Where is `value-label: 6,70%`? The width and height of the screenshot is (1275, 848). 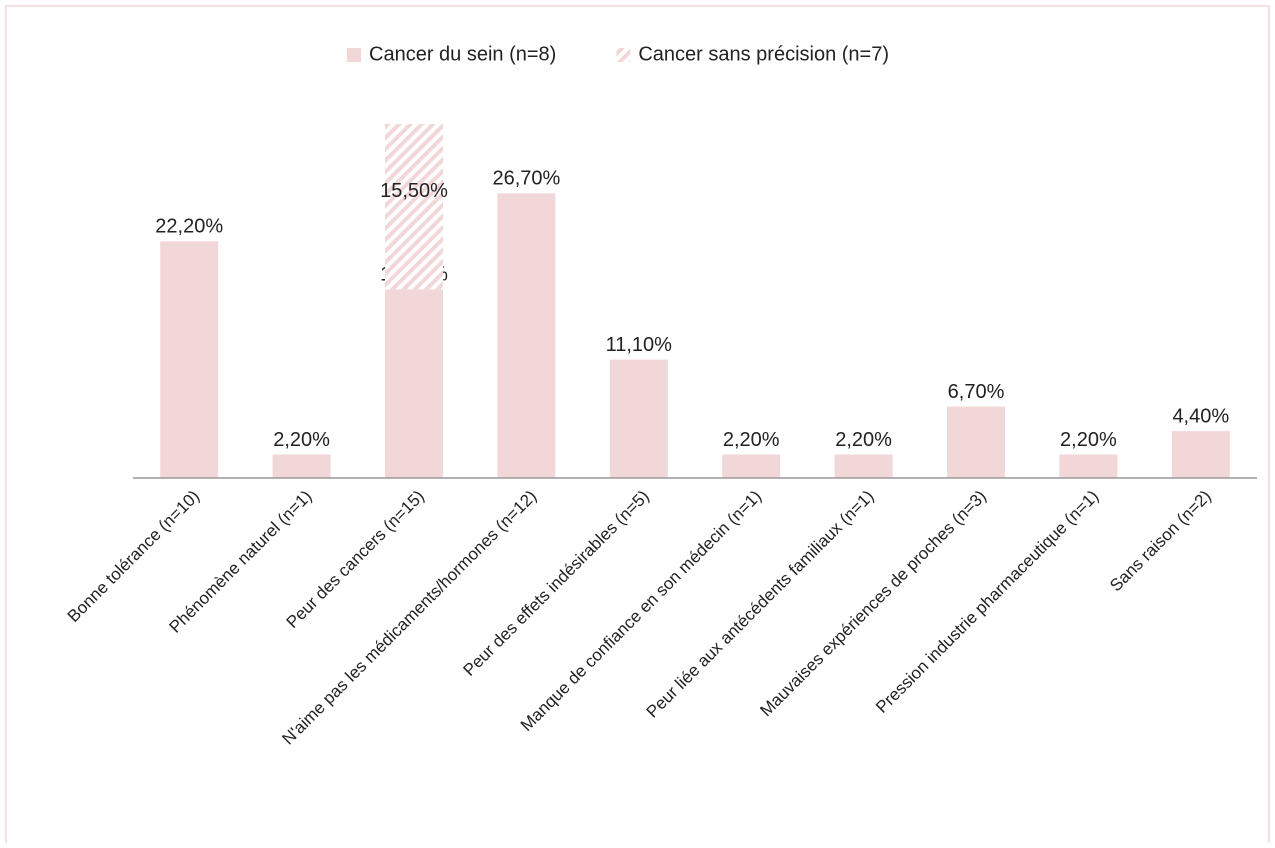 value-label: 6,70% is located at coordinates (976, 392).